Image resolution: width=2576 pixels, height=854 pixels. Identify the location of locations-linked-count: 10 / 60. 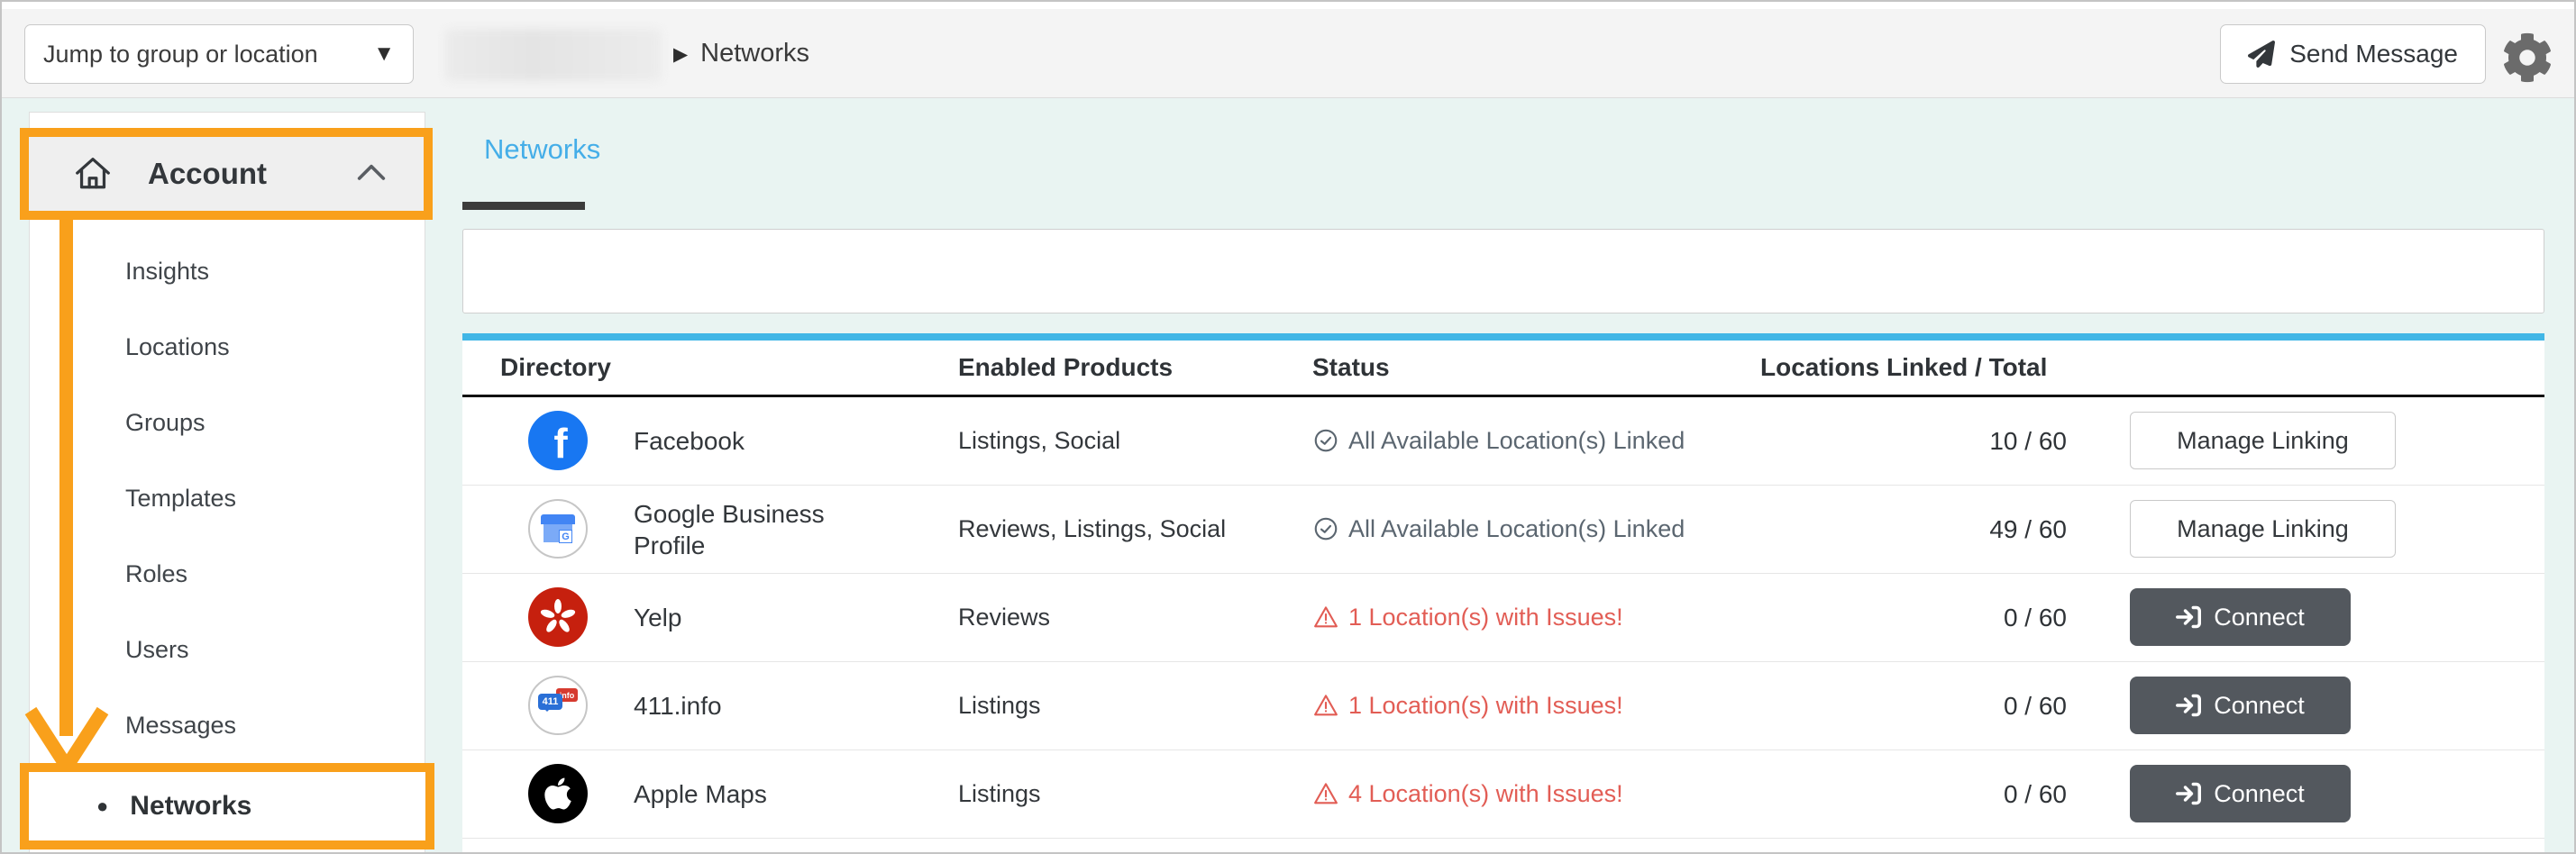
(2028, 440).